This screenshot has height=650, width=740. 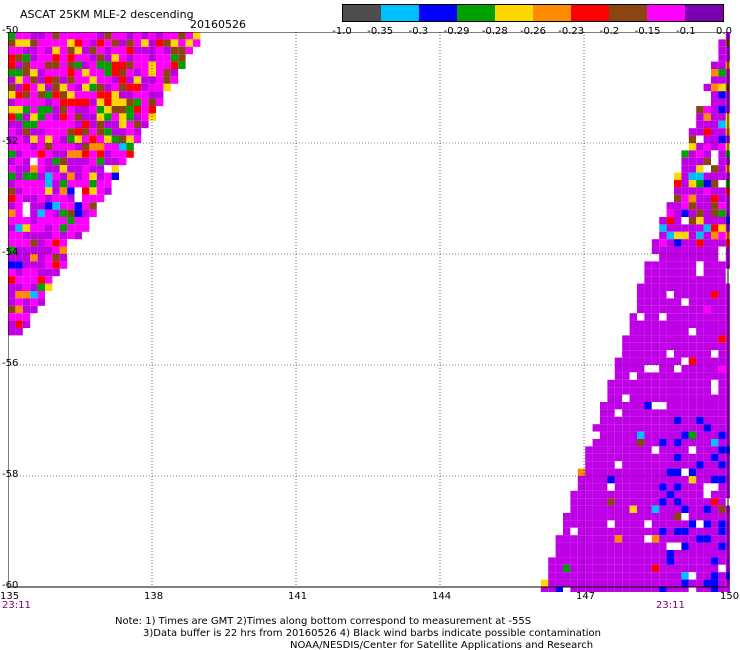 I want to click on lon-tick-label: 141, so click(x=298, y=596).